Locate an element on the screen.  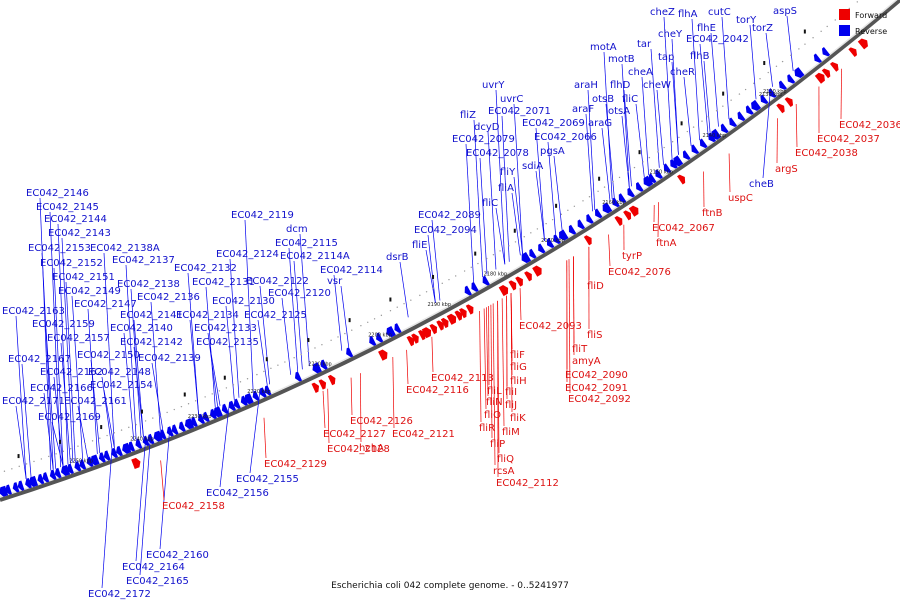
gene-label: EC042_2127 is located at coordinates (354, 434).